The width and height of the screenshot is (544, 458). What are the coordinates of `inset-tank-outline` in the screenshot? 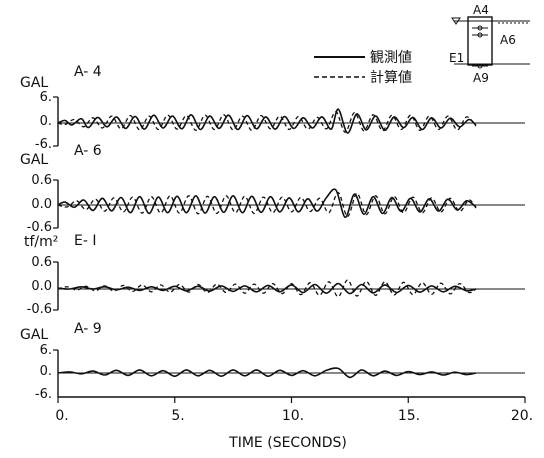 It's located at (480, 41).